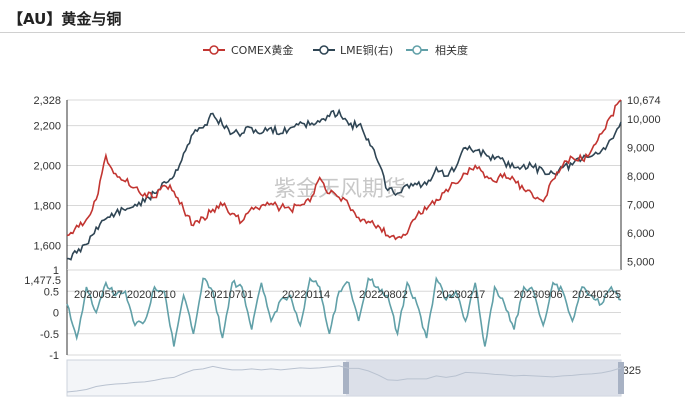  Describe the element at coordinates (151, 295) in the screenshot. I see `top-x-tick-label: 20201210` at that location.